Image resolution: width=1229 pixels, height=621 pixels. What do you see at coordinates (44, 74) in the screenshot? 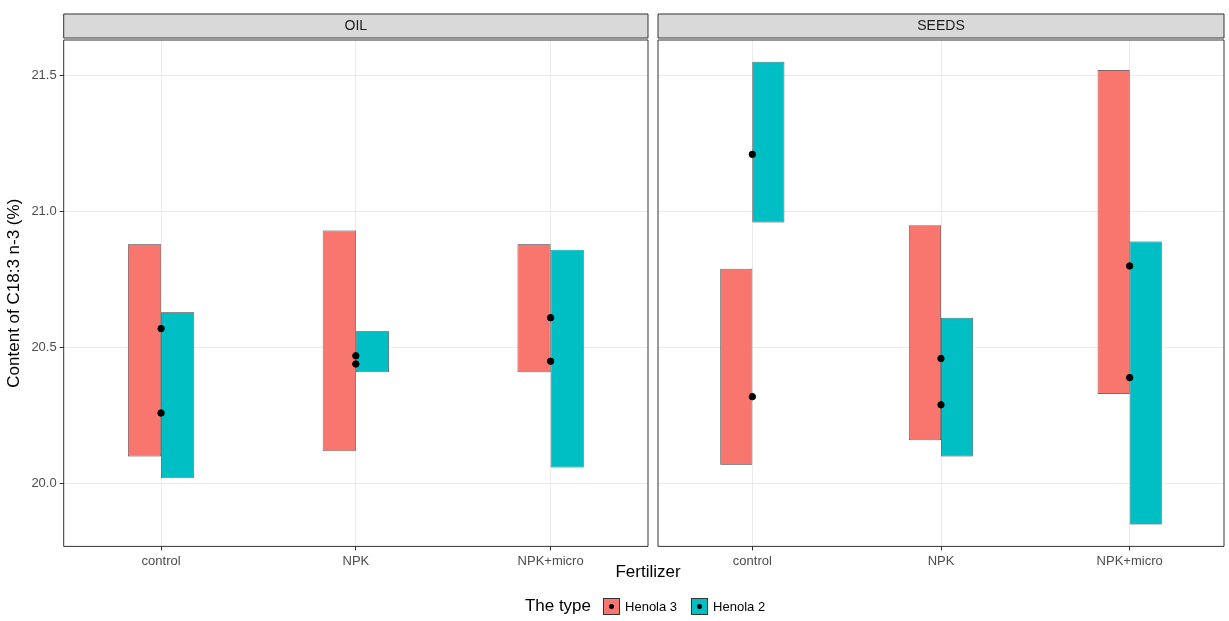
I see `y-tick-label: 21.5` at bounding box center [44, 74].